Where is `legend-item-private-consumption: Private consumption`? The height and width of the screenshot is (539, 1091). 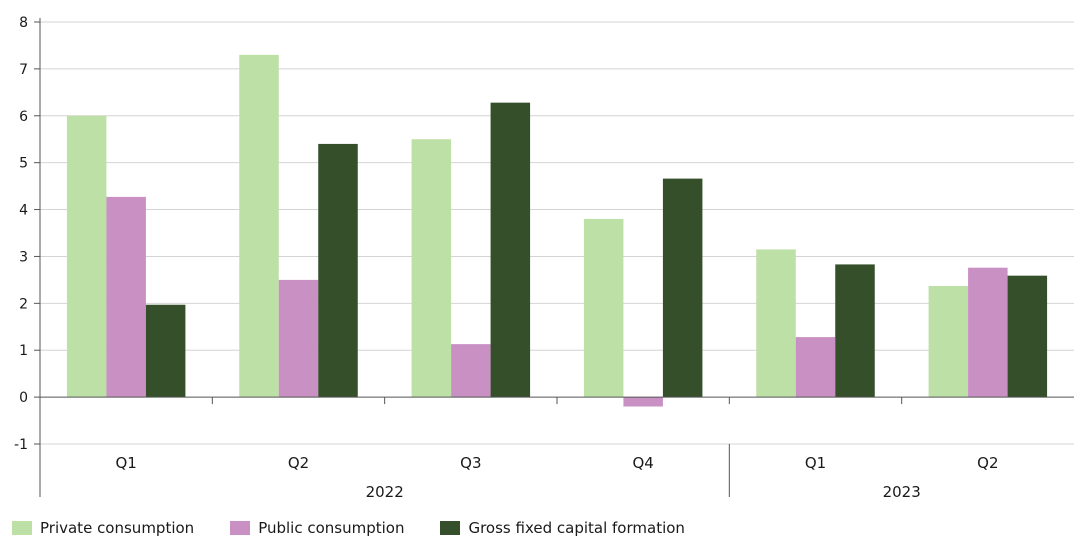 legend-item-private-consumption: Private consumption is located at coordinates (103, 528).